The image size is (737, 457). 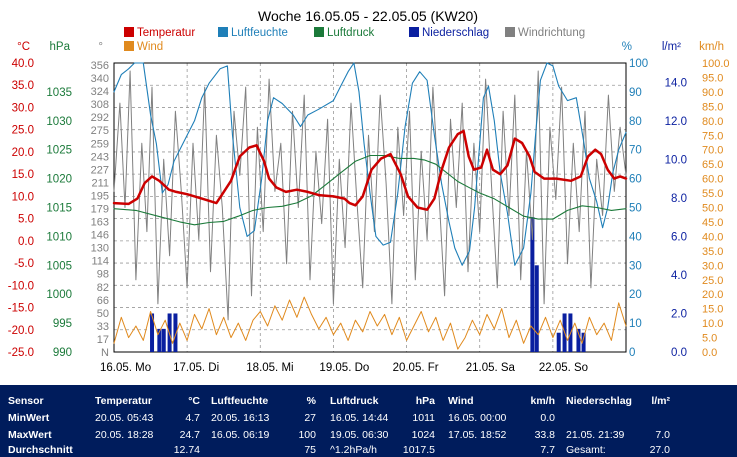 What do you see at coordinates (712, 223) in the screenshot?
I see `wind-tick-label: 45.0` at bounding box center [712, 223].